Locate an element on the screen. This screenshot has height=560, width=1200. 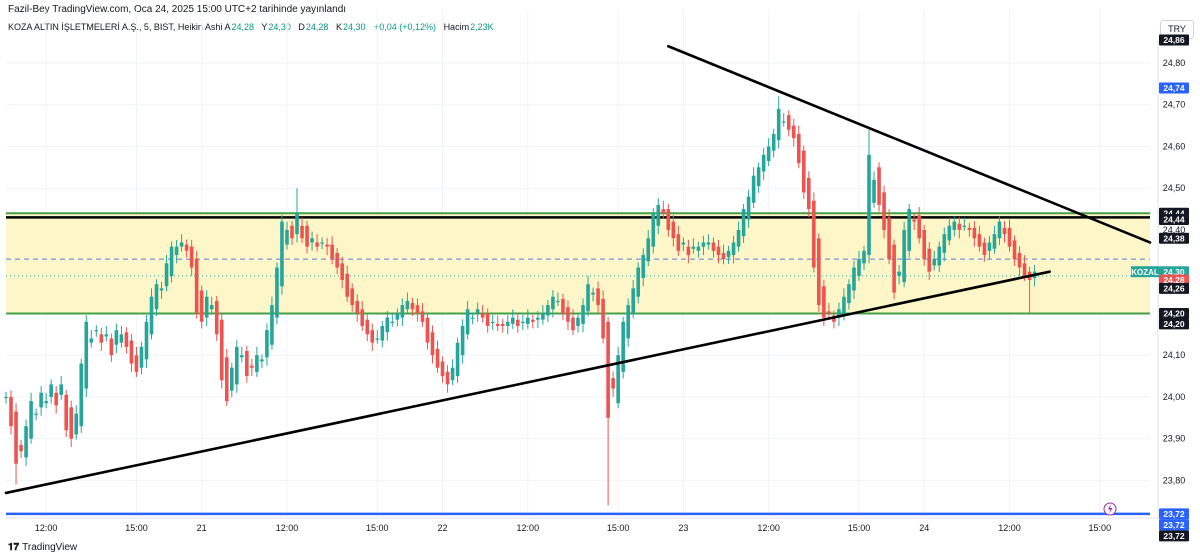
price-tag: 24,20 is located at coordinates (1174, 313).